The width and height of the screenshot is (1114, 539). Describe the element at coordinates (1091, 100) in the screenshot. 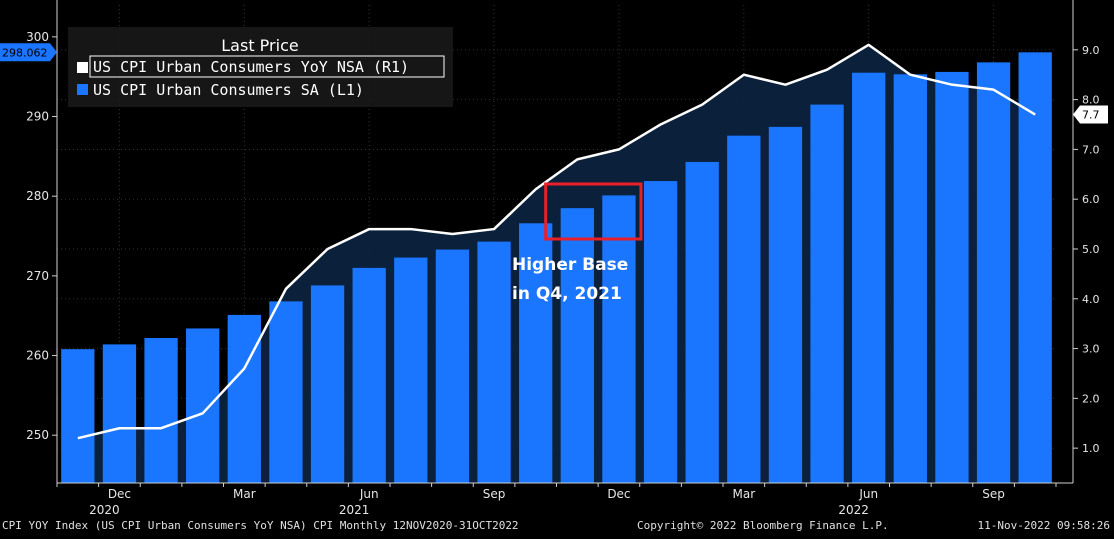

I see `right-tick-label-7: 8.0` at that location.